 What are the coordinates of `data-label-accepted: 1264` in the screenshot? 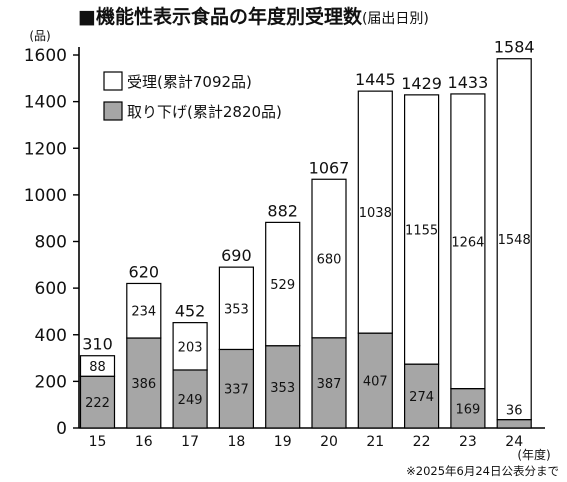 It's located at (467, 242).